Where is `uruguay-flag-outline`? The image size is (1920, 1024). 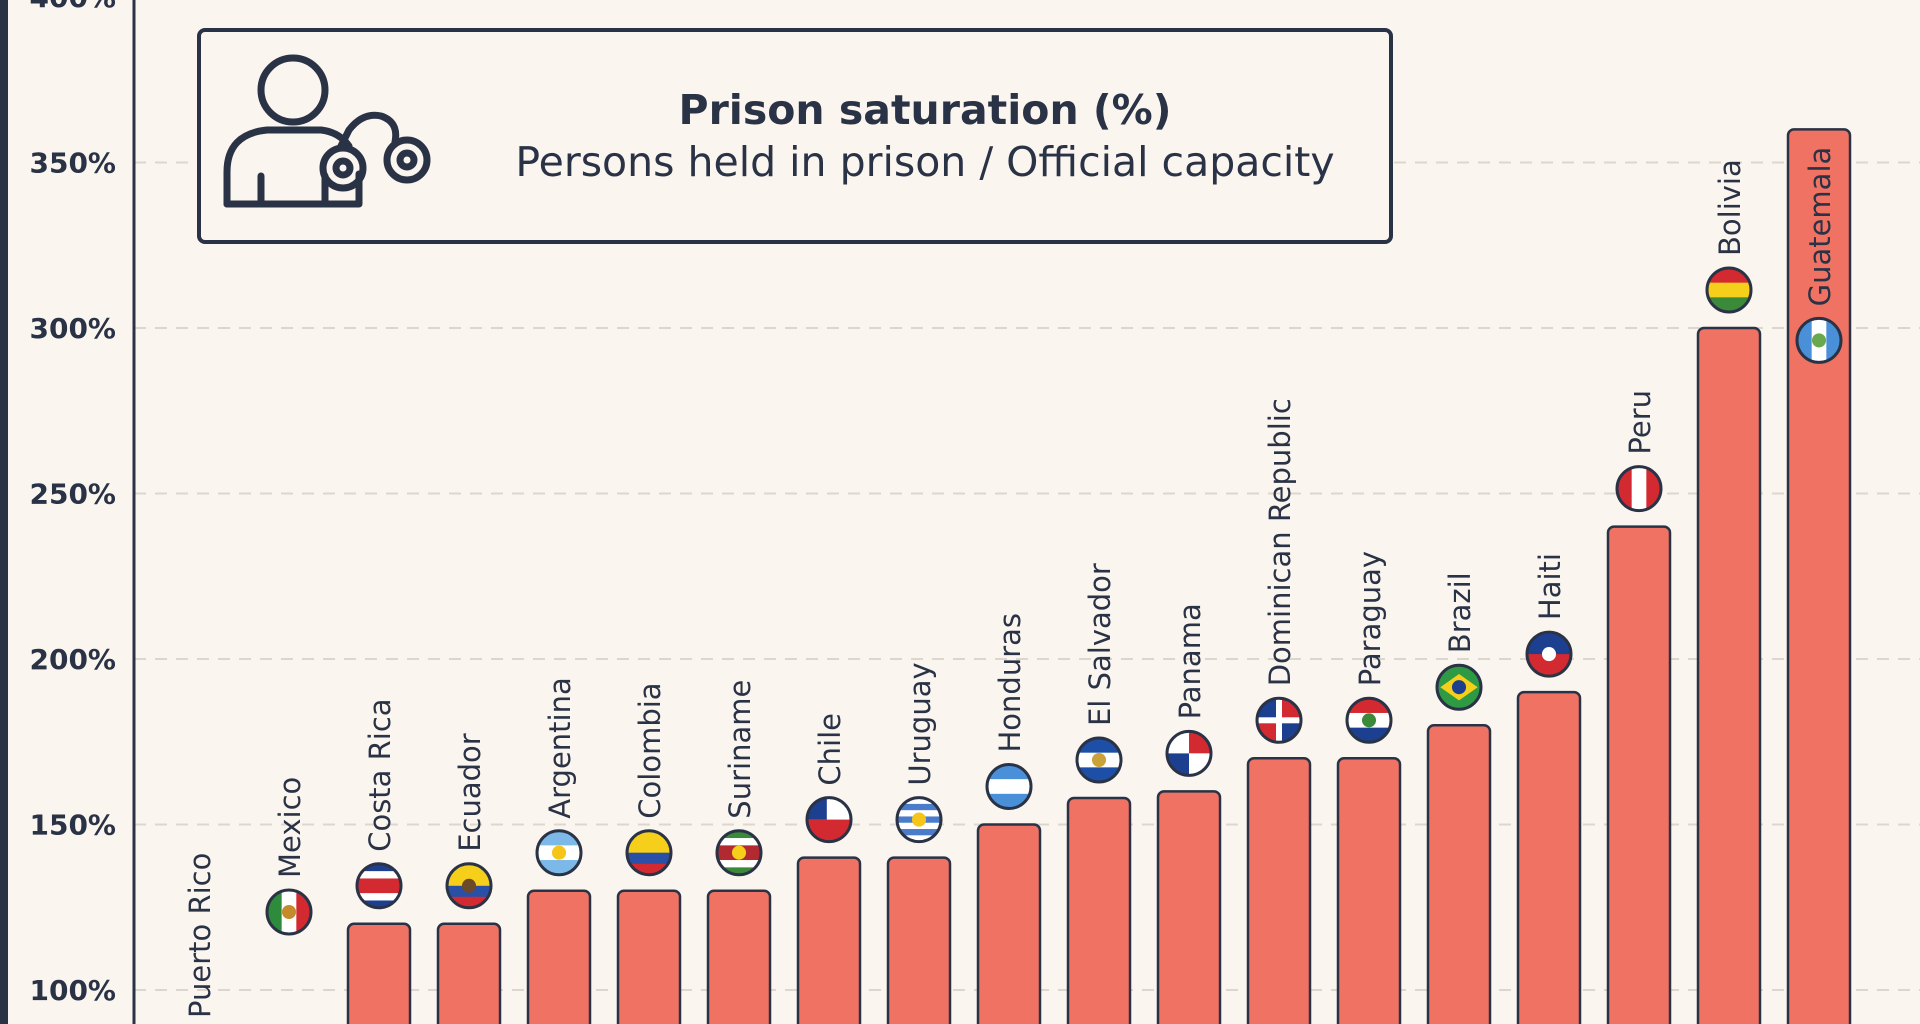
uruguay-flag-outline is located at coordinates (919, 820).